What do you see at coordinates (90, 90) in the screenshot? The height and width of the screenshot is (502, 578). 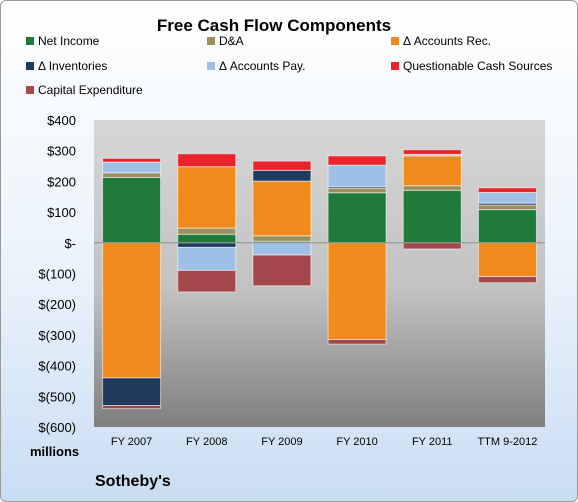 I see `legend-label-capital-expenditure: Capital Expenditure` at bounding box center [90, 90].